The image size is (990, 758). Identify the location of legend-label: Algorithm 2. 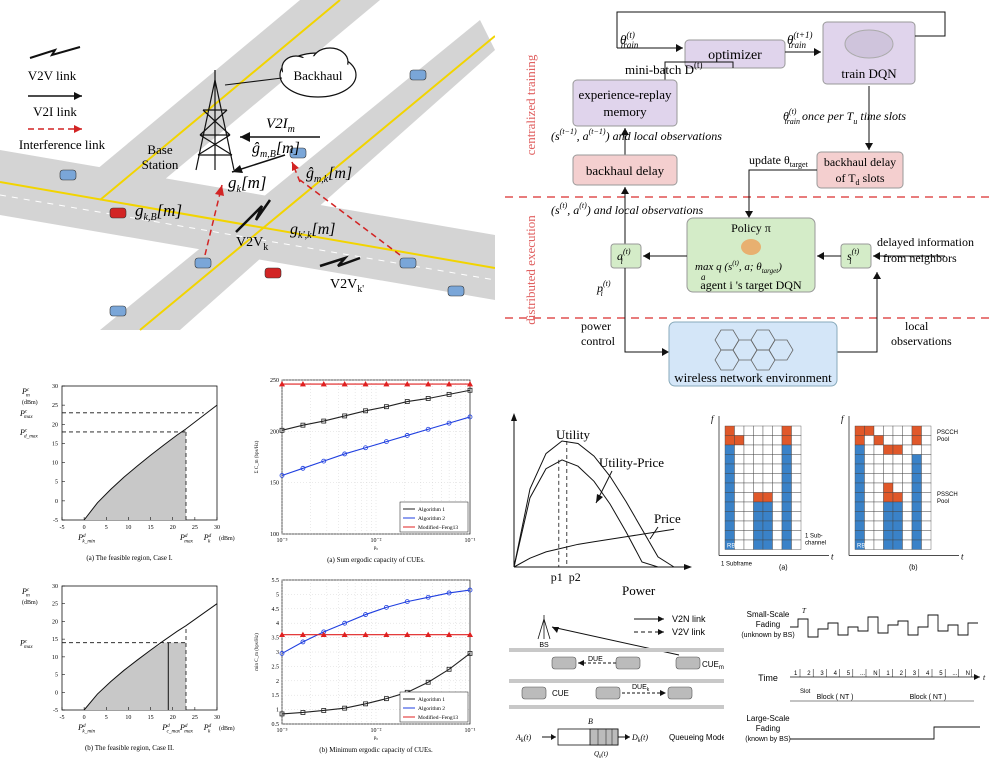
(431, 519).